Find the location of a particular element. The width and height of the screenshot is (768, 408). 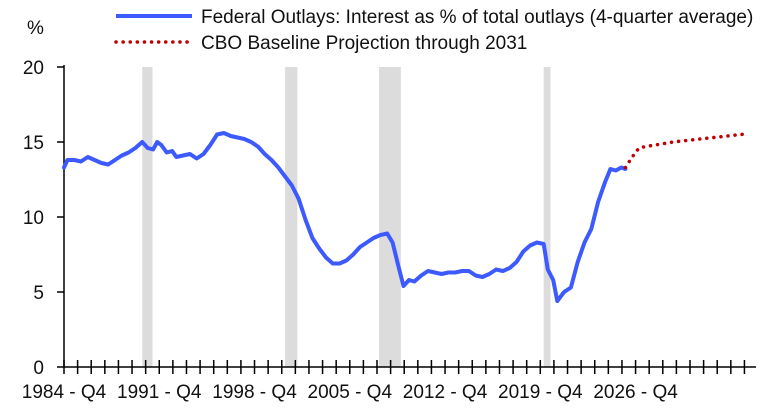

x-tick-label: 1991 - Q4 is located at coordinates (159, 392).